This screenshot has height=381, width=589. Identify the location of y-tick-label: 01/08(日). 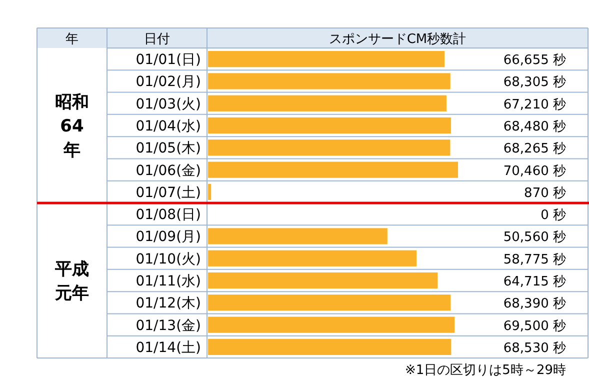
(168, 215).